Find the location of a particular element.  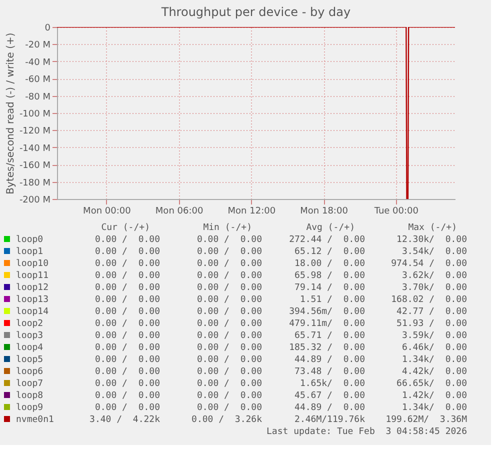

legend-label: loop4 is located at coordinates (30, 348).